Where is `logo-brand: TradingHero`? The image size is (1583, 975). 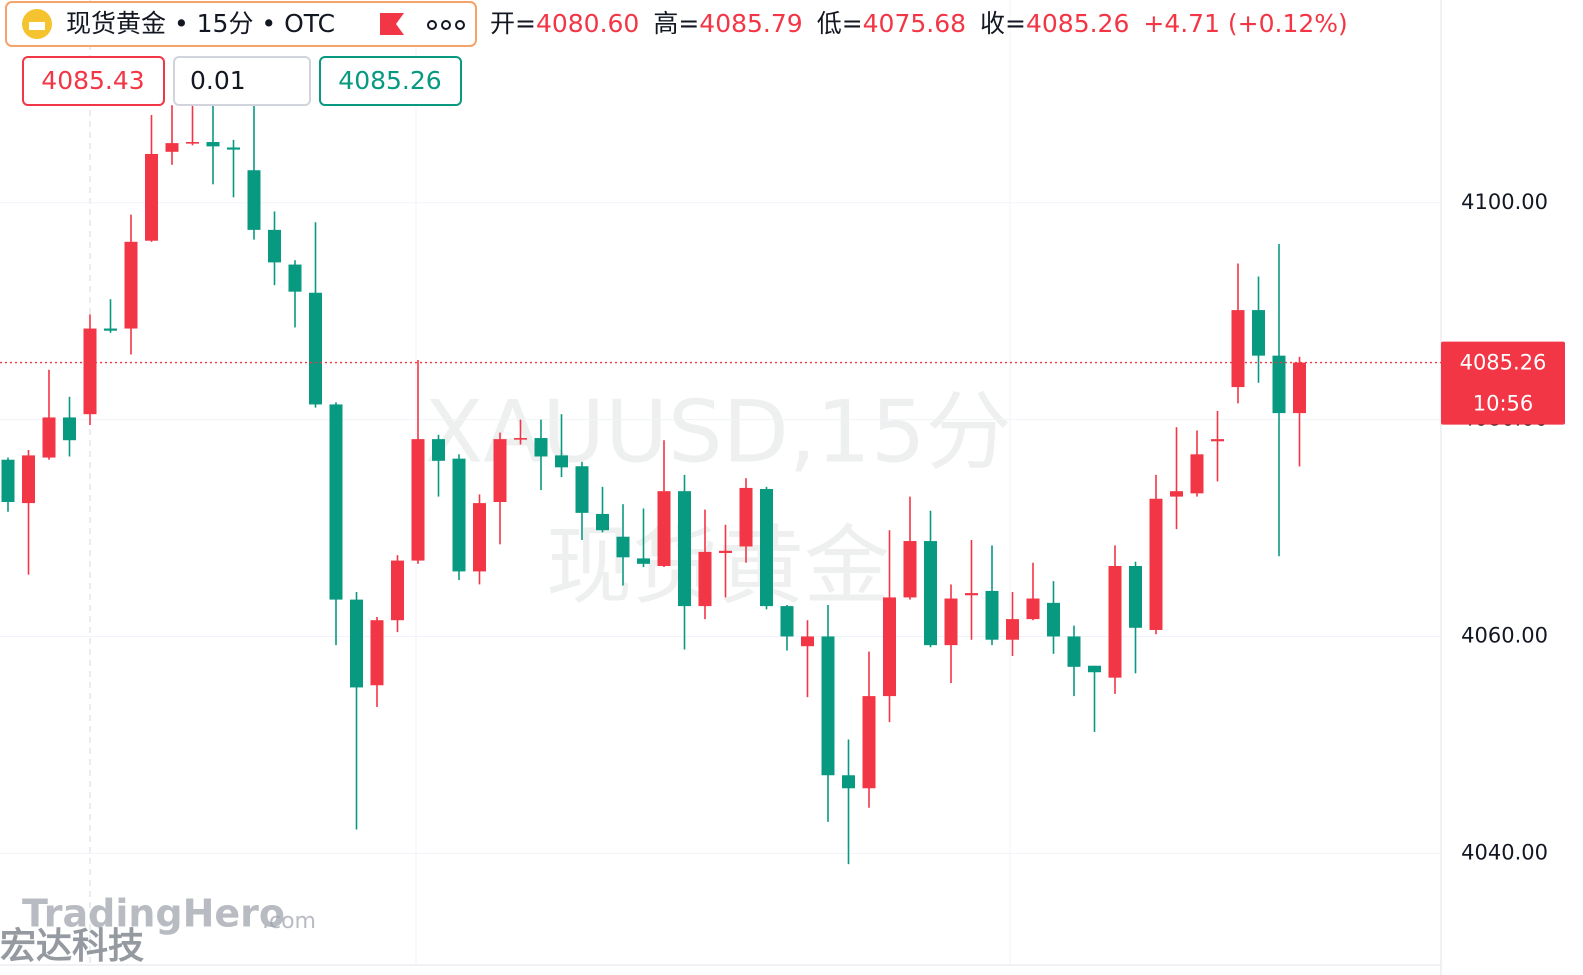 logo-brand: TradingHero is located at coordinates (153, 914).